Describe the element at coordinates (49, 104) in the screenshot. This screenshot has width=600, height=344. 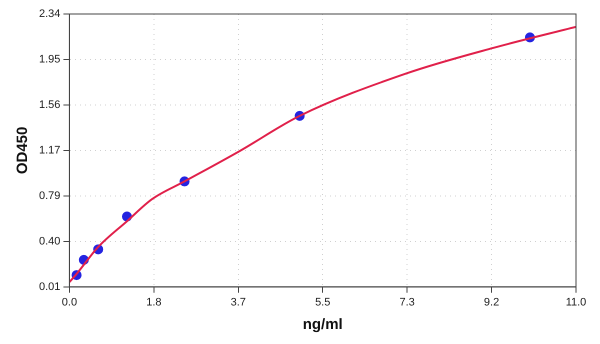
I see `y-tick-label: 1.56` at that location.